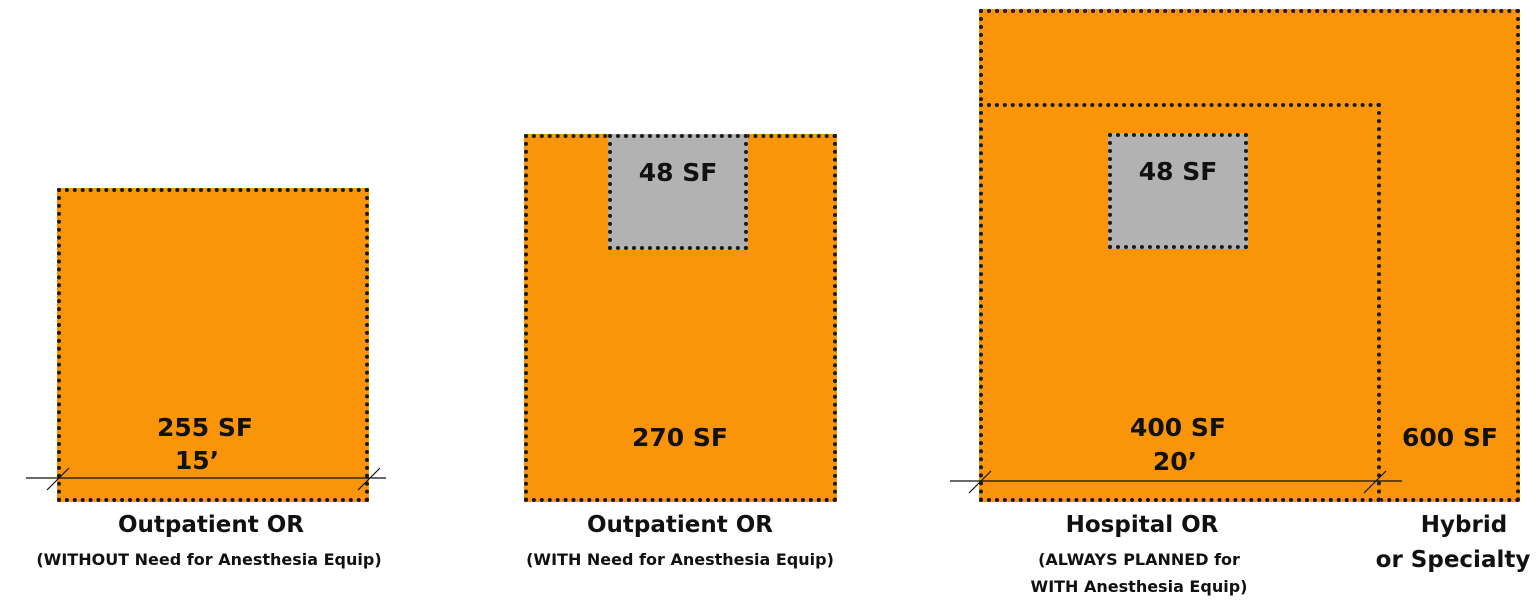 The image size is (1536, 604). What do you see at coordinates (1453, 560) in the screenshot?
I see `caption-hybrid-line2: or Specialty` at bounding box center [1453, 560].